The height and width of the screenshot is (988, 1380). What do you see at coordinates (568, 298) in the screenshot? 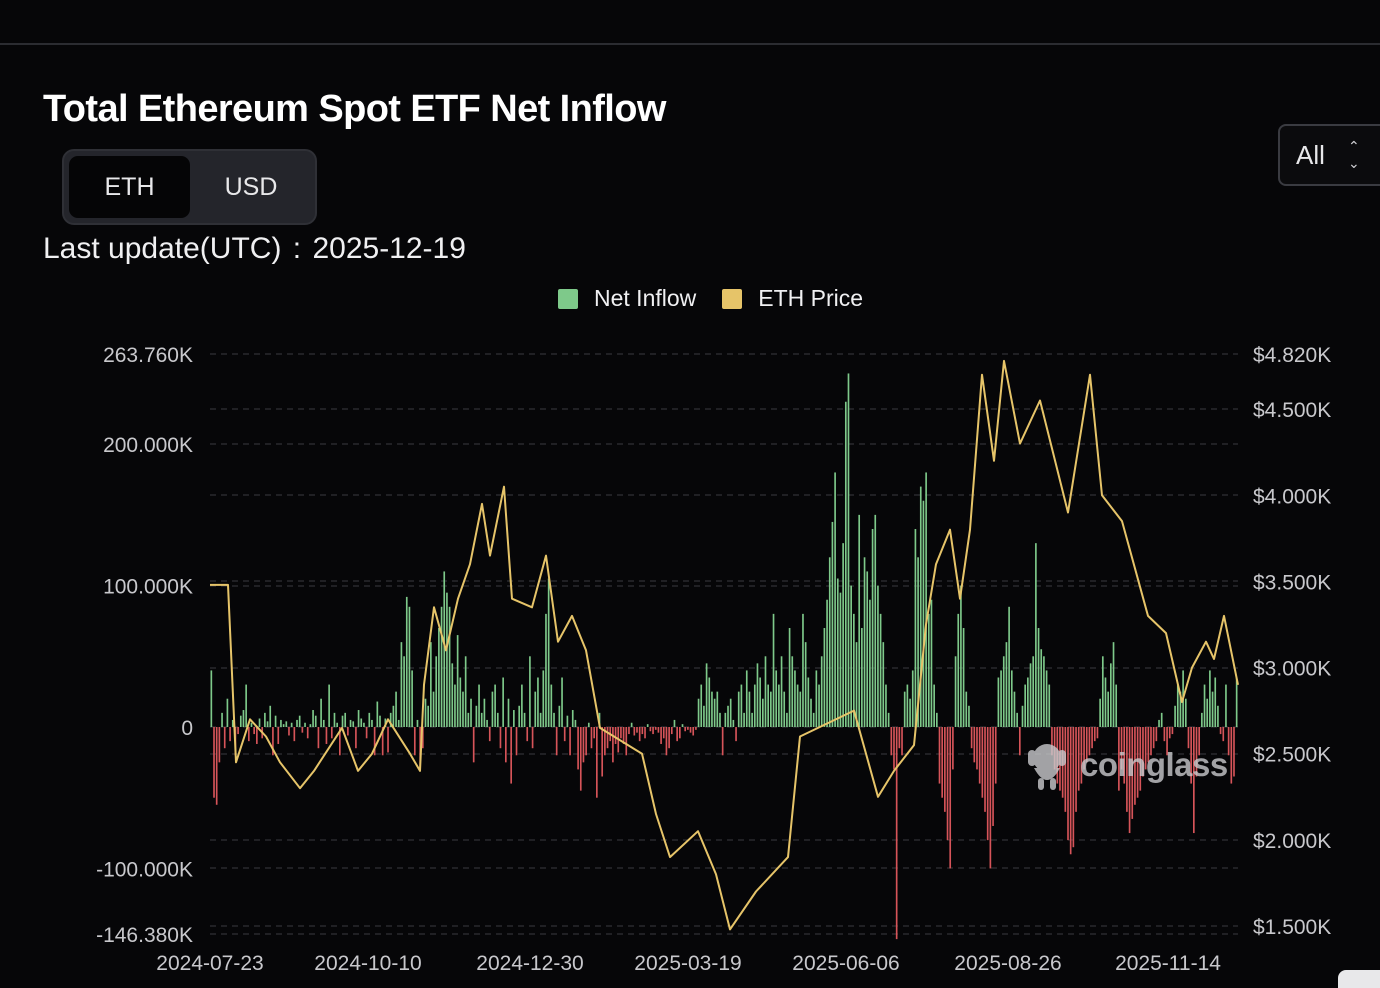
I see `legend-swatch-net-inflow` at bounding box center [568, 298].